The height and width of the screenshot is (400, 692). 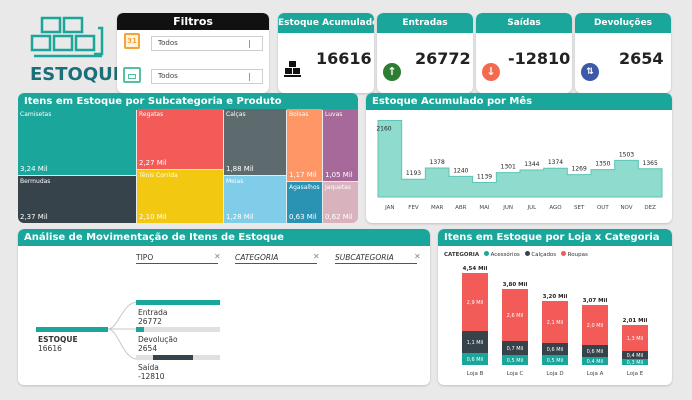 What do you see at coordinates (425, 23) in the screenshot?
I see `kpi-title: Entradas` at bounding box center [425, 23].